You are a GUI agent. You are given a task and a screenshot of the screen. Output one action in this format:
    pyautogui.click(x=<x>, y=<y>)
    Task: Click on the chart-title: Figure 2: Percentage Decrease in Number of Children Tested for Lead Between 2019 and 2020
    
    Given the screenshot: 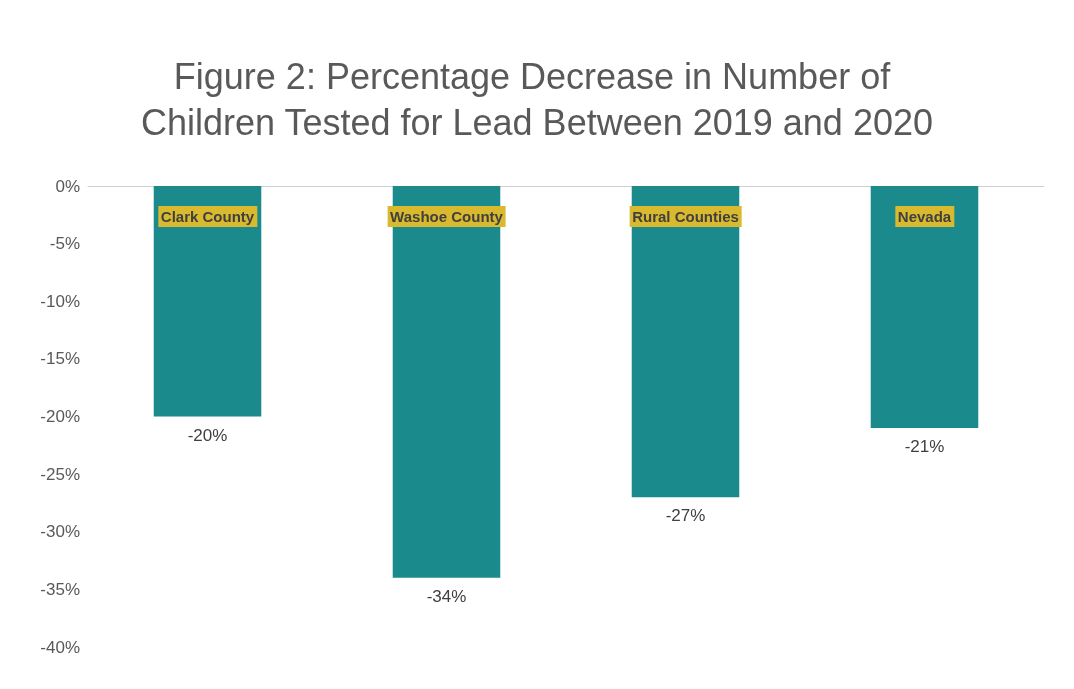 What is the action you would take?
    pyautogui.click(x=537, y=99)
    